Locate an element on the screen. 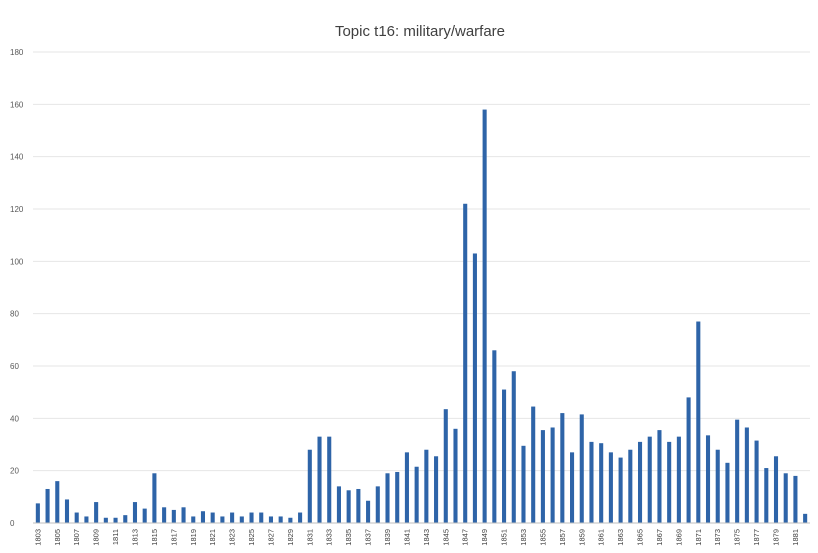  x-tick-label: 1817 is located at coordinates (173, 537).